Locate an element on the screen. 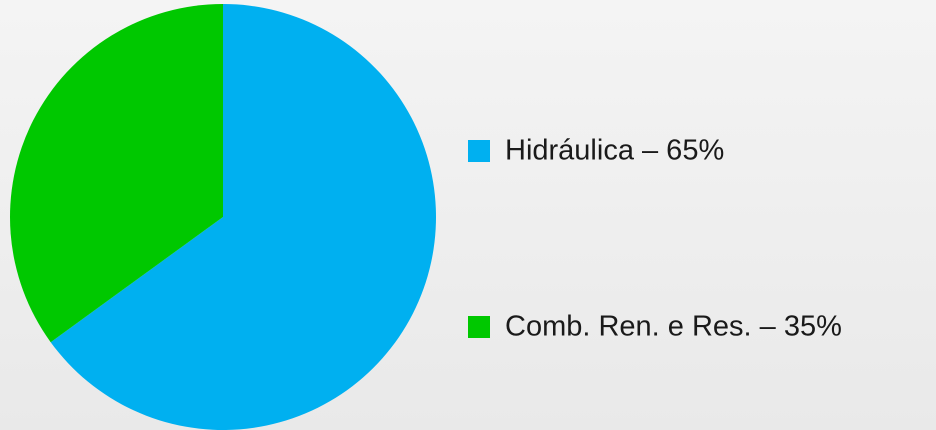  legend-label: Comb. Ren. e Res. – 35% is located at coordinates (673, 327).